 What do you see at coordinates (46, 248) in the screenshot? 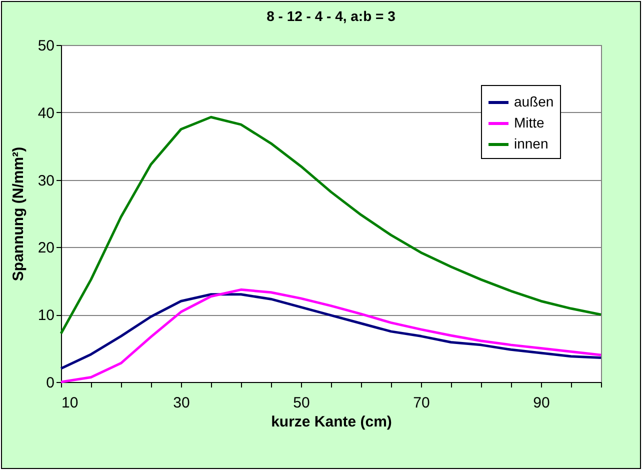
I see `y-tick-label: 20` at bounding box center [46, 248].